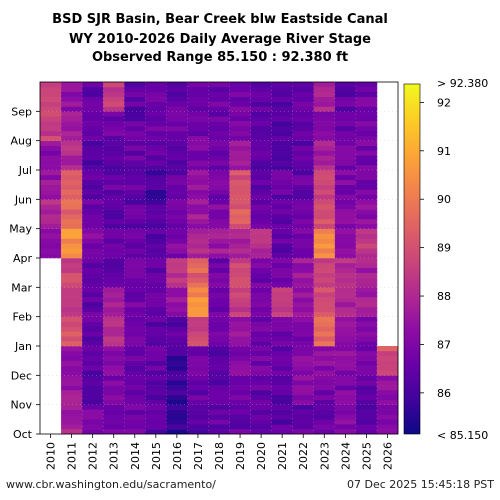 Image resolution: width=500 pixels, height=500 pixels. What do you see at coordinates (111, 484) in the screenshot?
I see `footer-source-url: www.cbr.washington.edu/sacramento/` at bounding box center [111, 484].